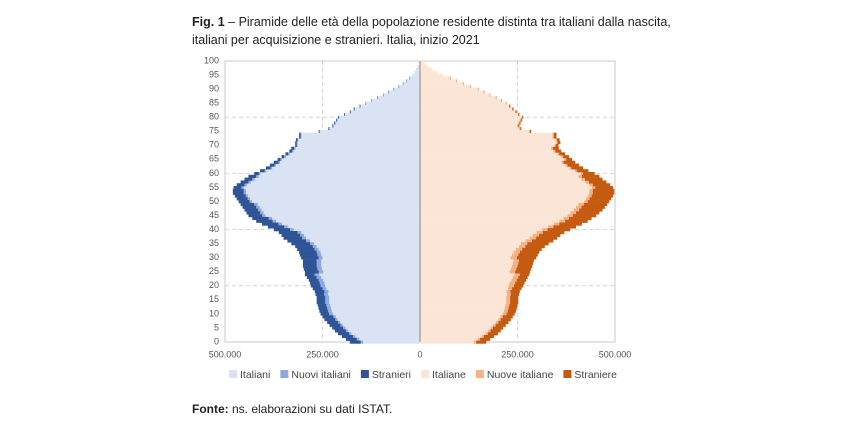 The image size is (850, 442). Describe the element at coordinates (214, 187) in the screenshot. I see `y-tick-label: 55` at that location.